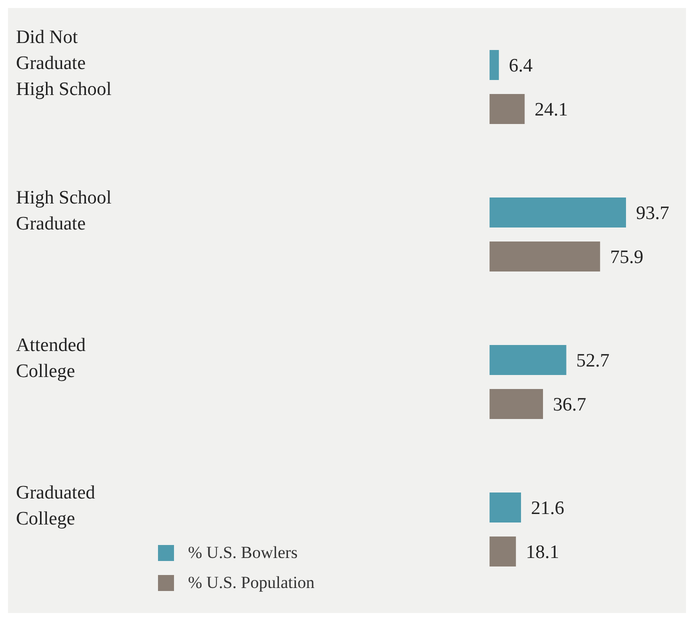 The image size is (694, 621). What do you see at coordinates (543, 553) in the screenshot?
I see `data-label: 18.1` at bounding box center [543, 553].